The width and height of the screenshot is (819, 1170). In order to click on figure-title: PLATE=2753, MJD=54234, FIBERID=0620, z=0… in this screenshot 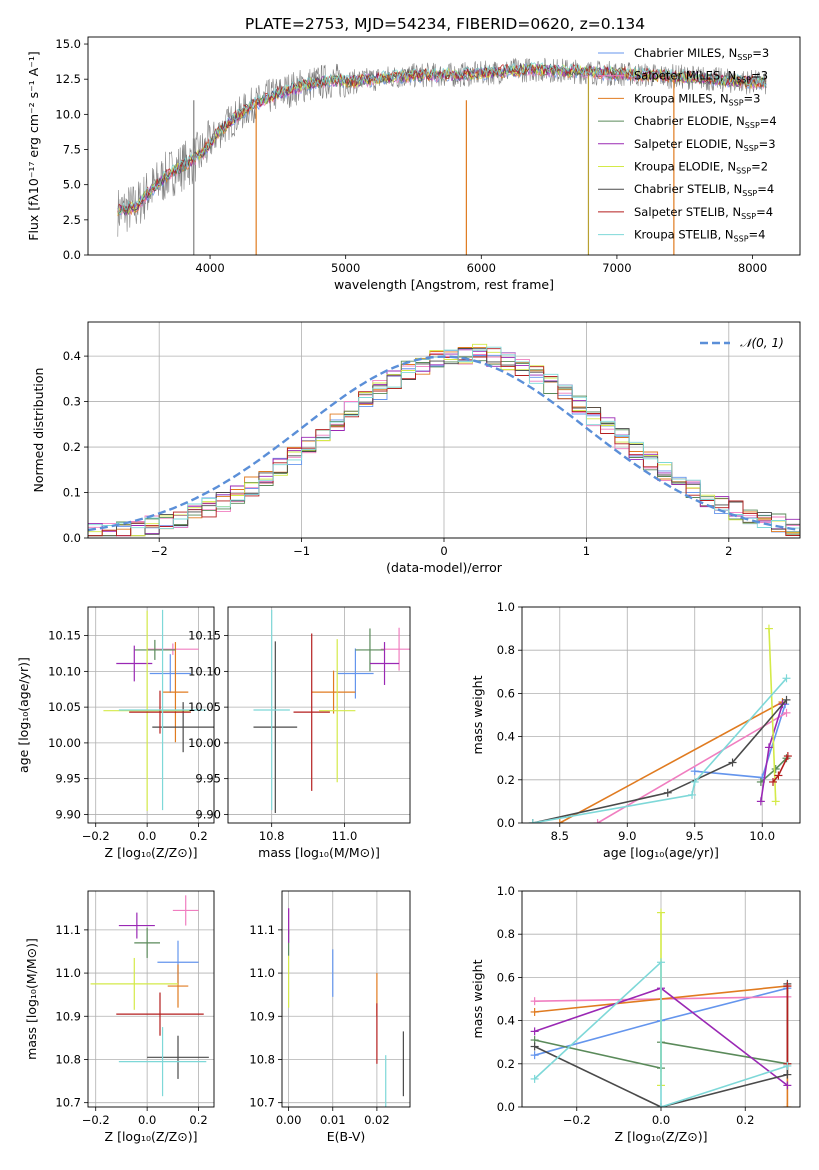, I will do `click(445, 24)`.